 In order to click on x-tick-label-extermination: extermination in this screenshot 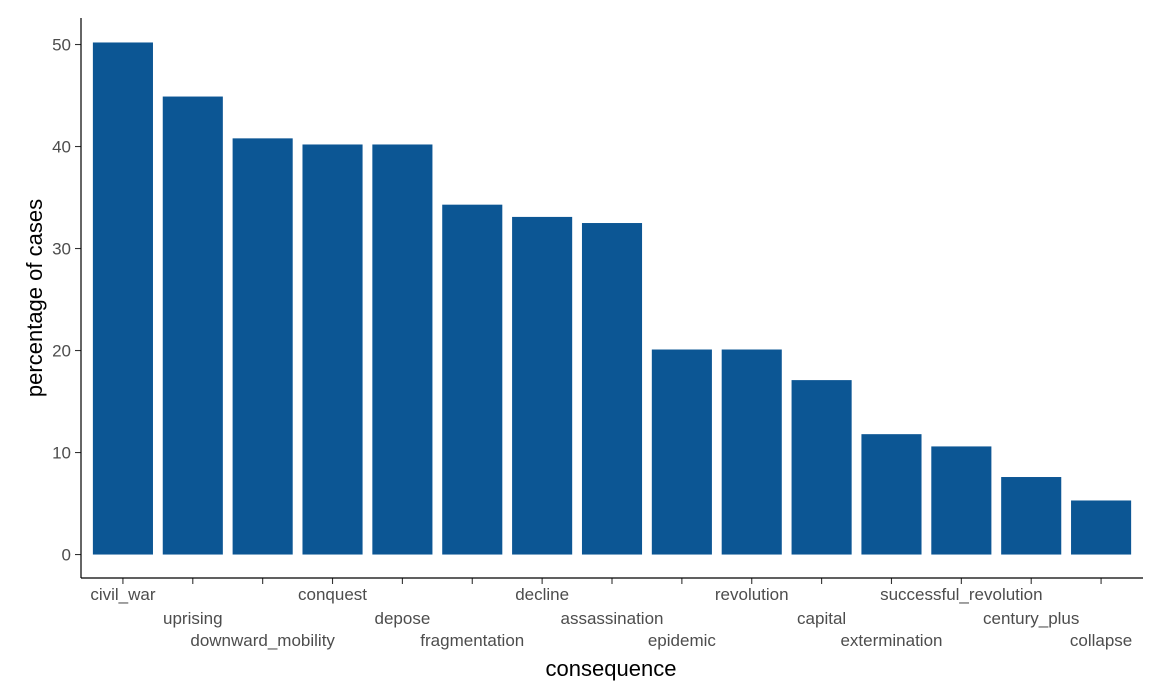, I will do `click(891, 640)`.